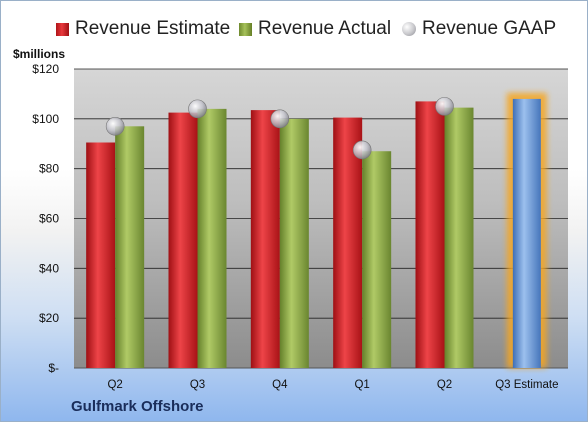 The height and width of the screenshot is (422, 588). Describe the element at coordinates (526, 385) in the screenshot. I see `x-tick-label: Q3 Estimate` at that location.